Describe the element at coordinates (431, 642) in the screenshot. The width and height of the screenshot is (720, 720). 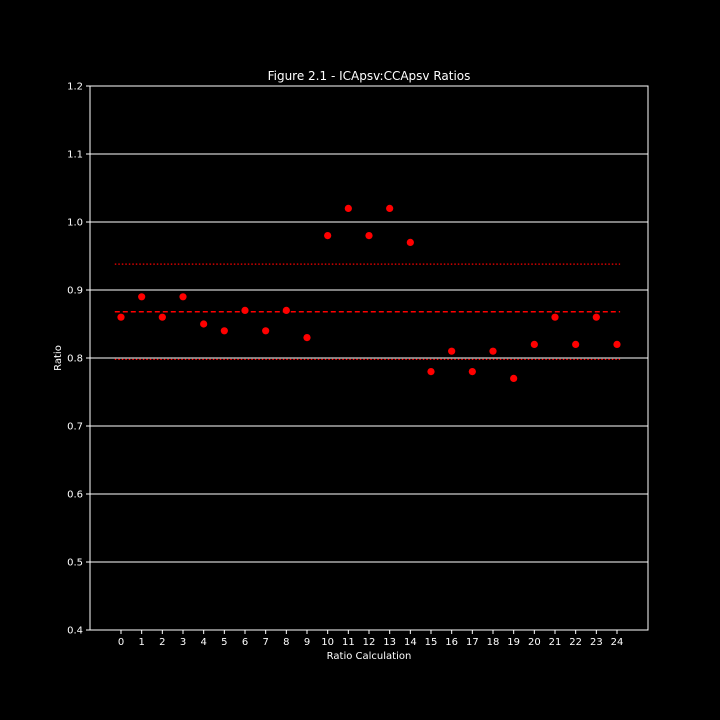
I see `x-tick-label: 15` at that location.